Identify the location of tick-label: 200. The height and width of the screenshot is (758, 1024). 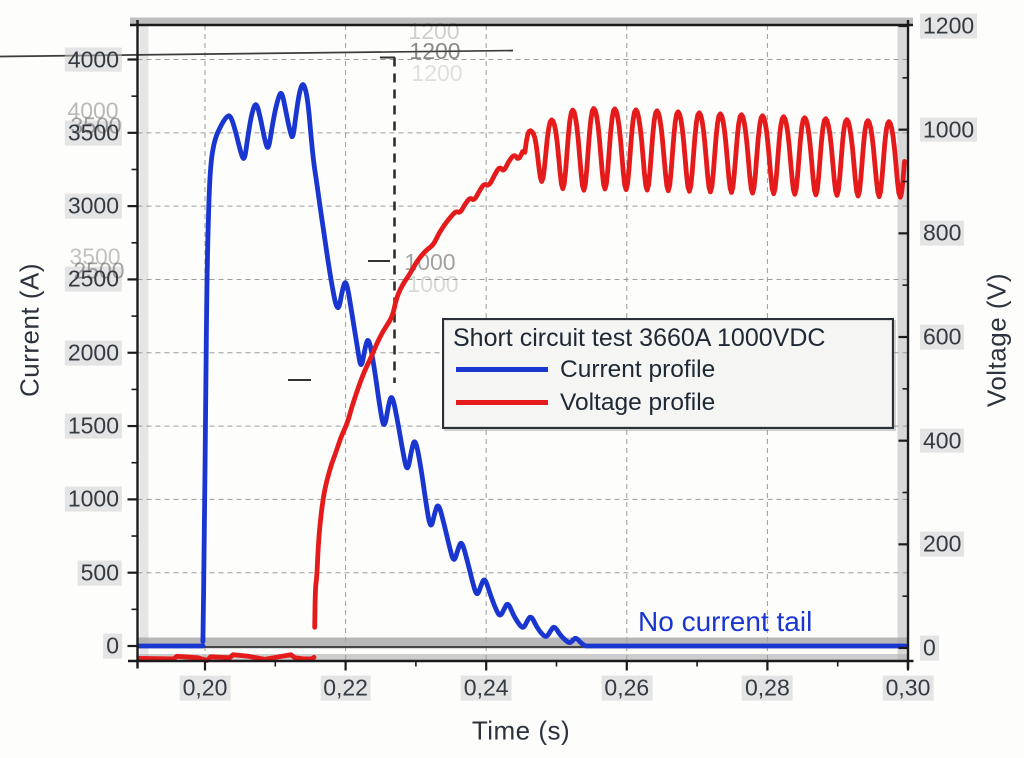
(942, 544).